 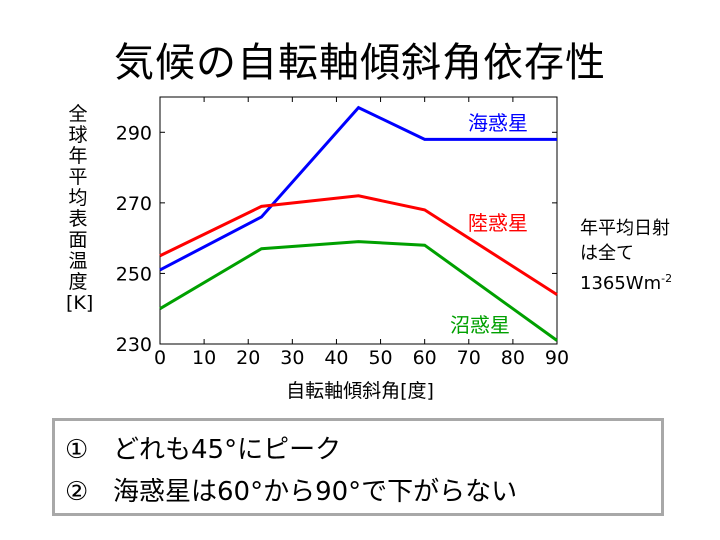 I want to click on x-tick-label: 80, so click(x=513, y=358).